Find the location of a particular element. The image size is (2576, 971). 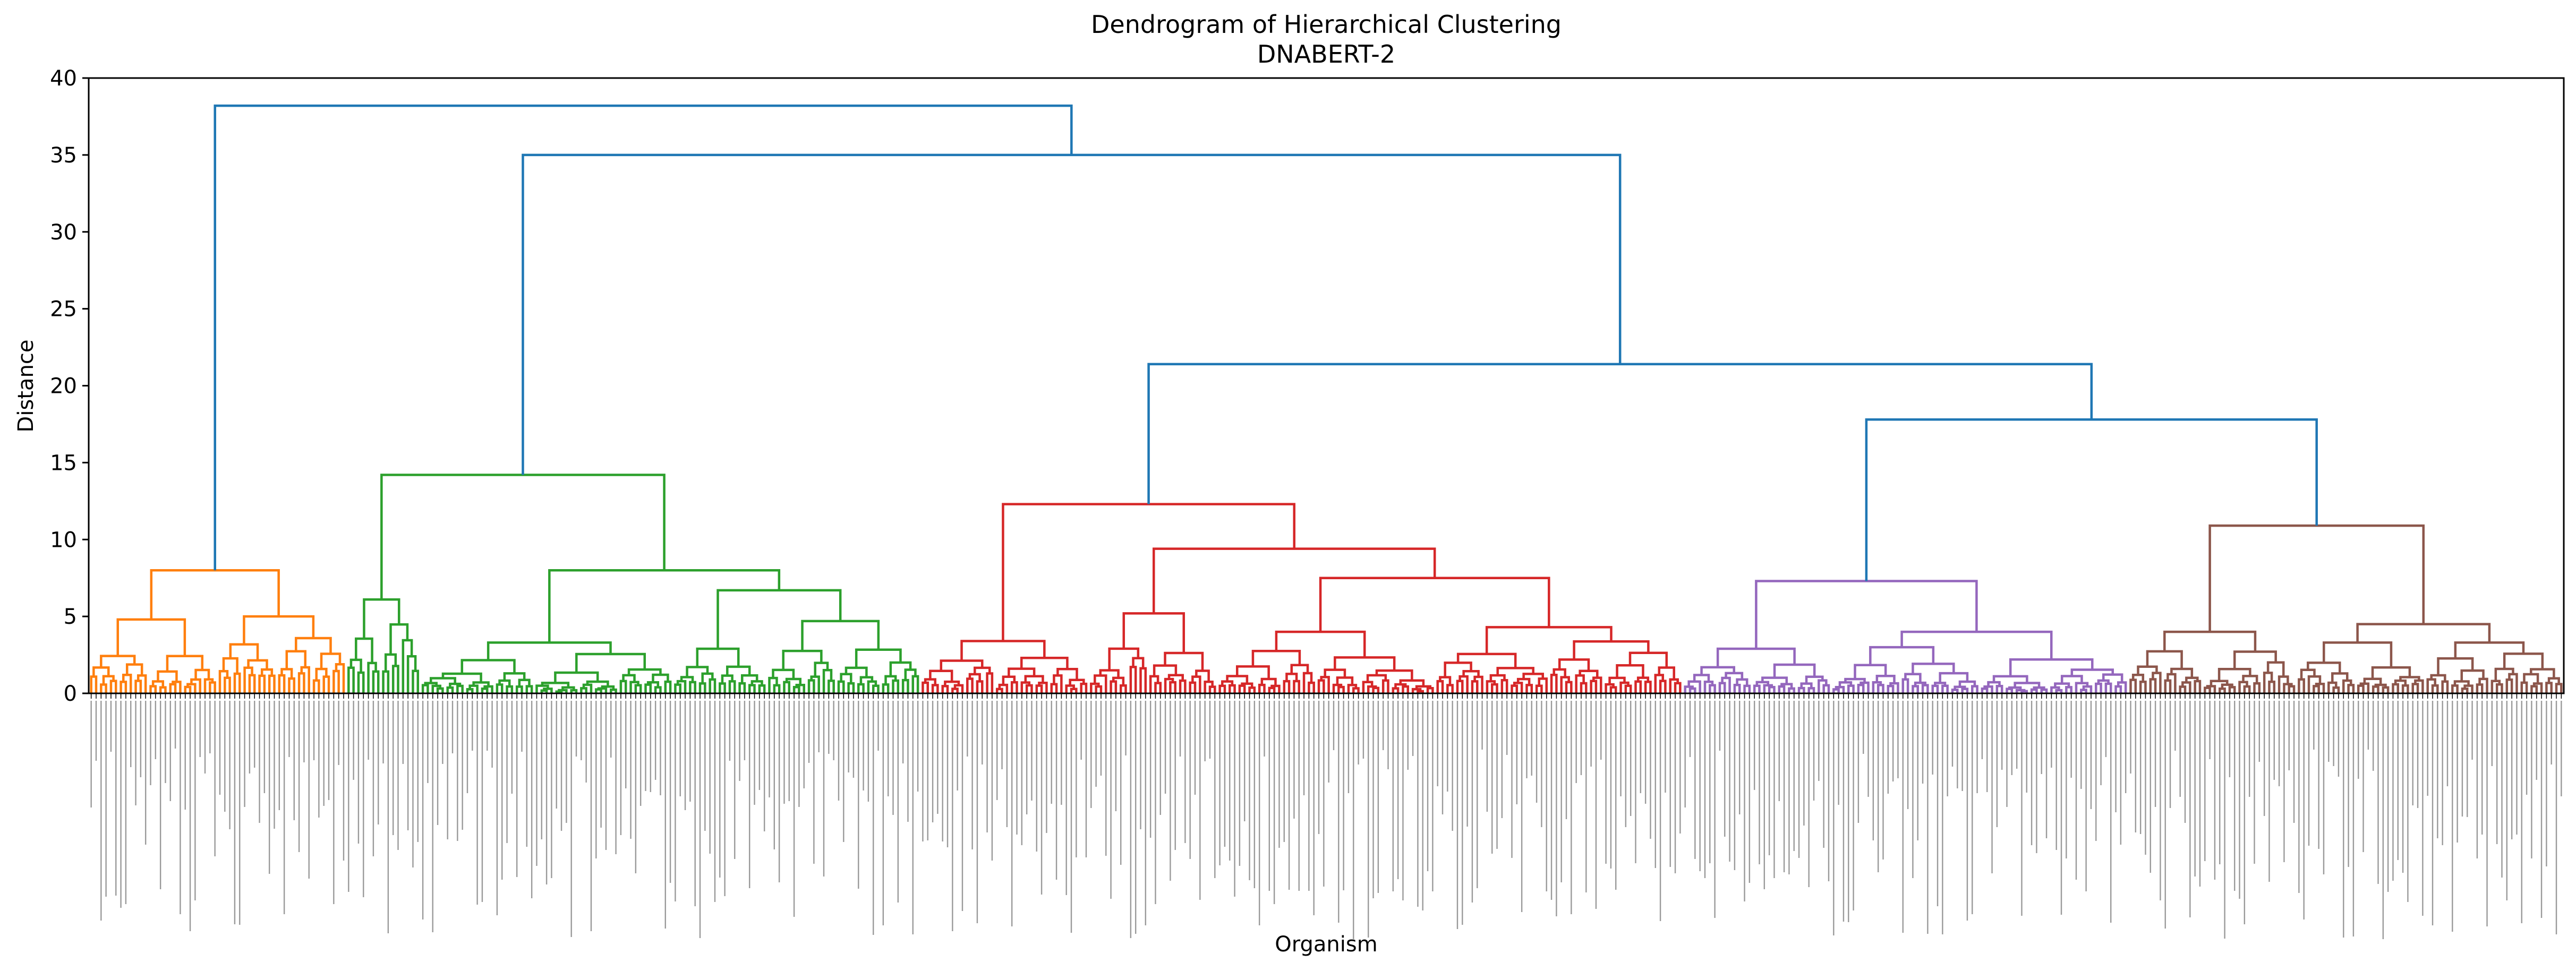

chart-title: Dendrogram of Hierarchical Clustering is located at coordinates (1327, 24).